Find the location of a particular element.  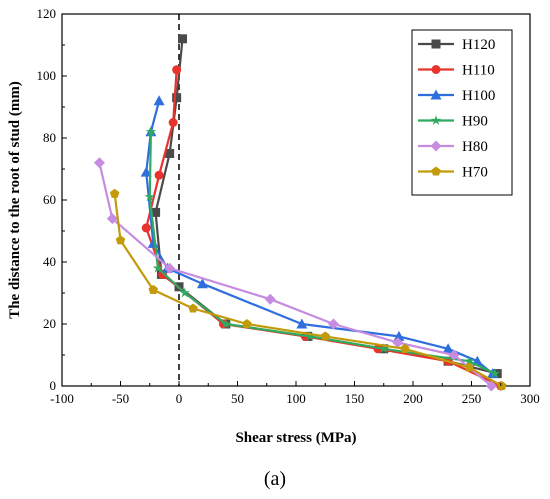

legend-box is located at coordinates (462, 112).